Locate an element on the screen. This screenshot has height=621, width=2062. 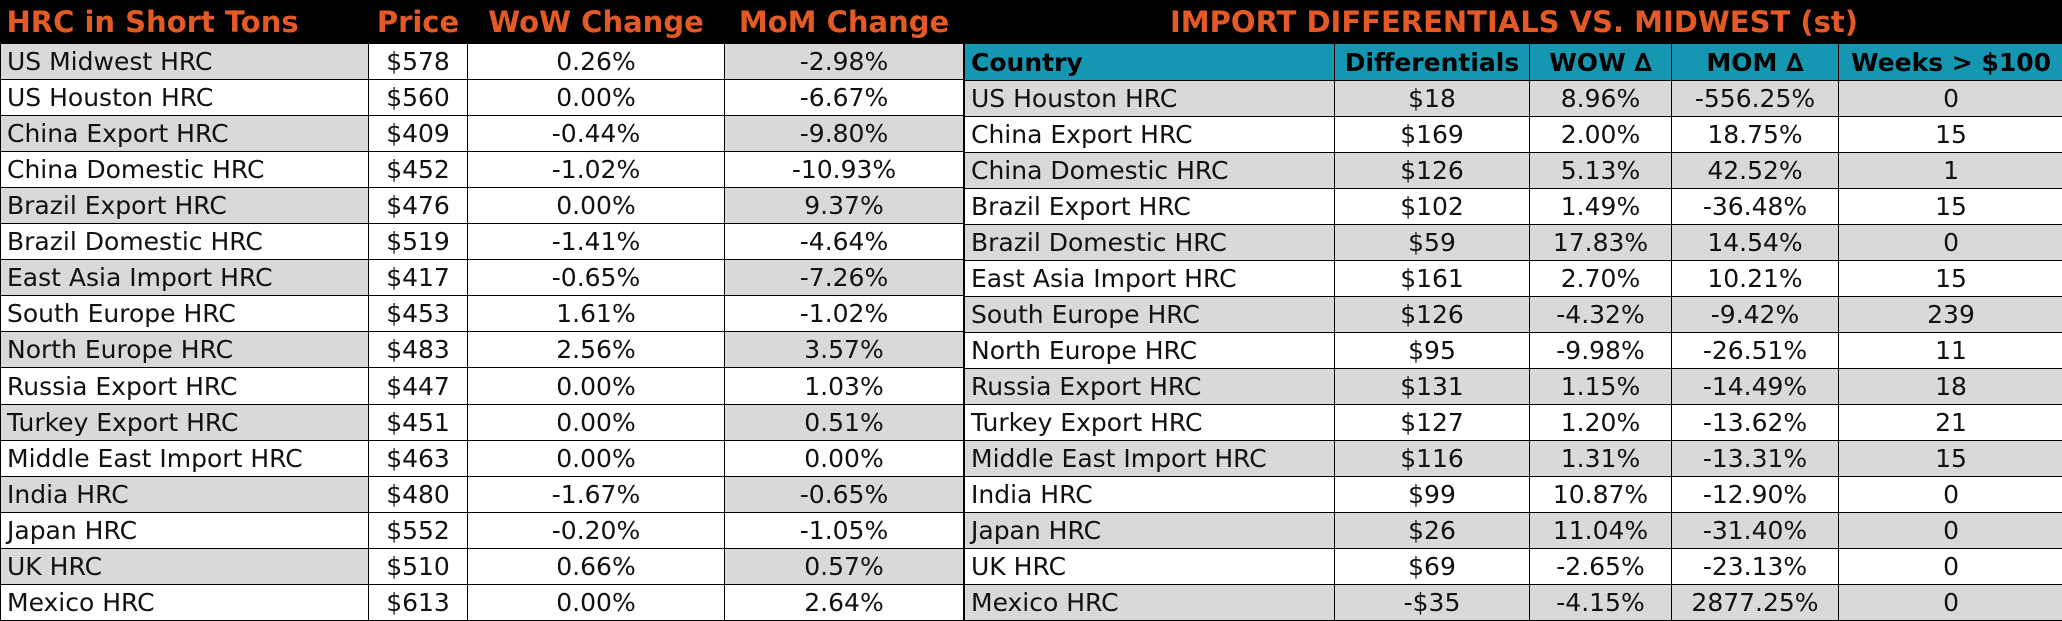
table-row: Middle East Import HRC $116 1.31% -13.31% 15 is located at coordinates (1513, 458).